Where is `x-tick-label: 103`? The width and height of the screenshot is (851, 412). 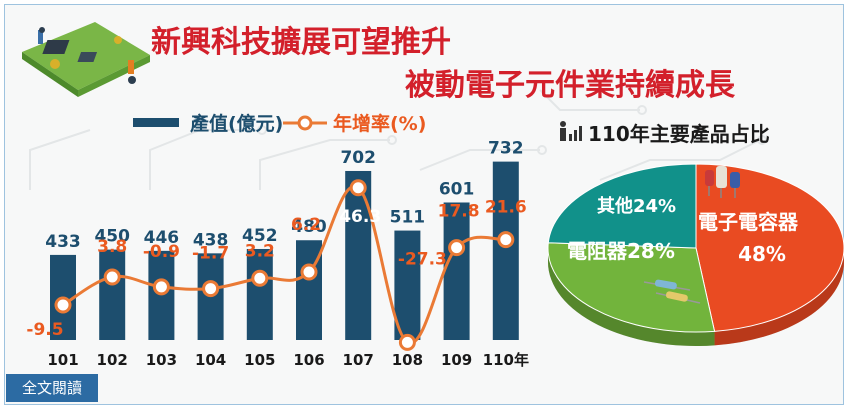 x-tick-label: 103 is located at coordinates (161, 360).